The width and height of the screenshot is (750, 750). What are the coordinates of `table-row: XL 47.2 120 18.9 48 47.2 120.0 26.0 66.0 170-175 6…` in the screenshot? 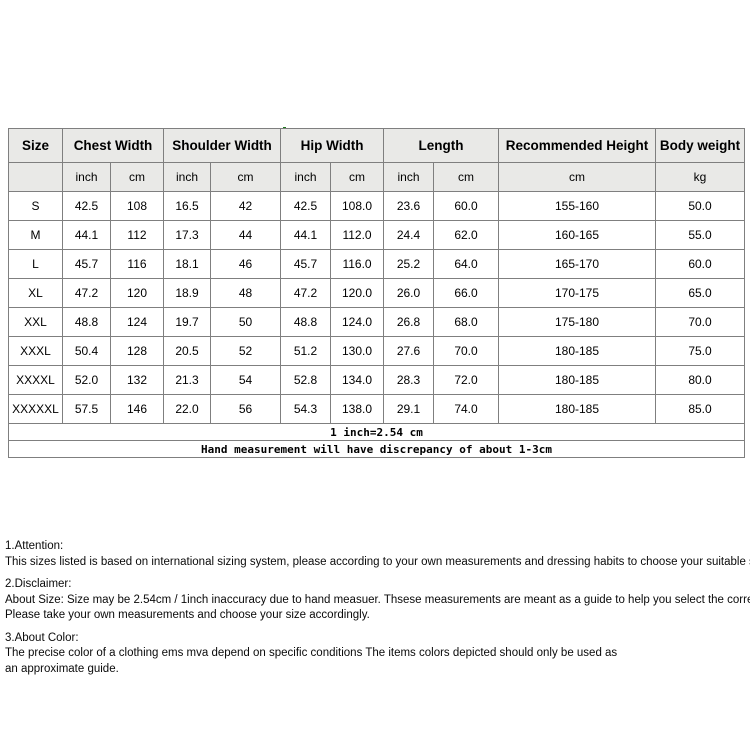 It's located at (377, 293).